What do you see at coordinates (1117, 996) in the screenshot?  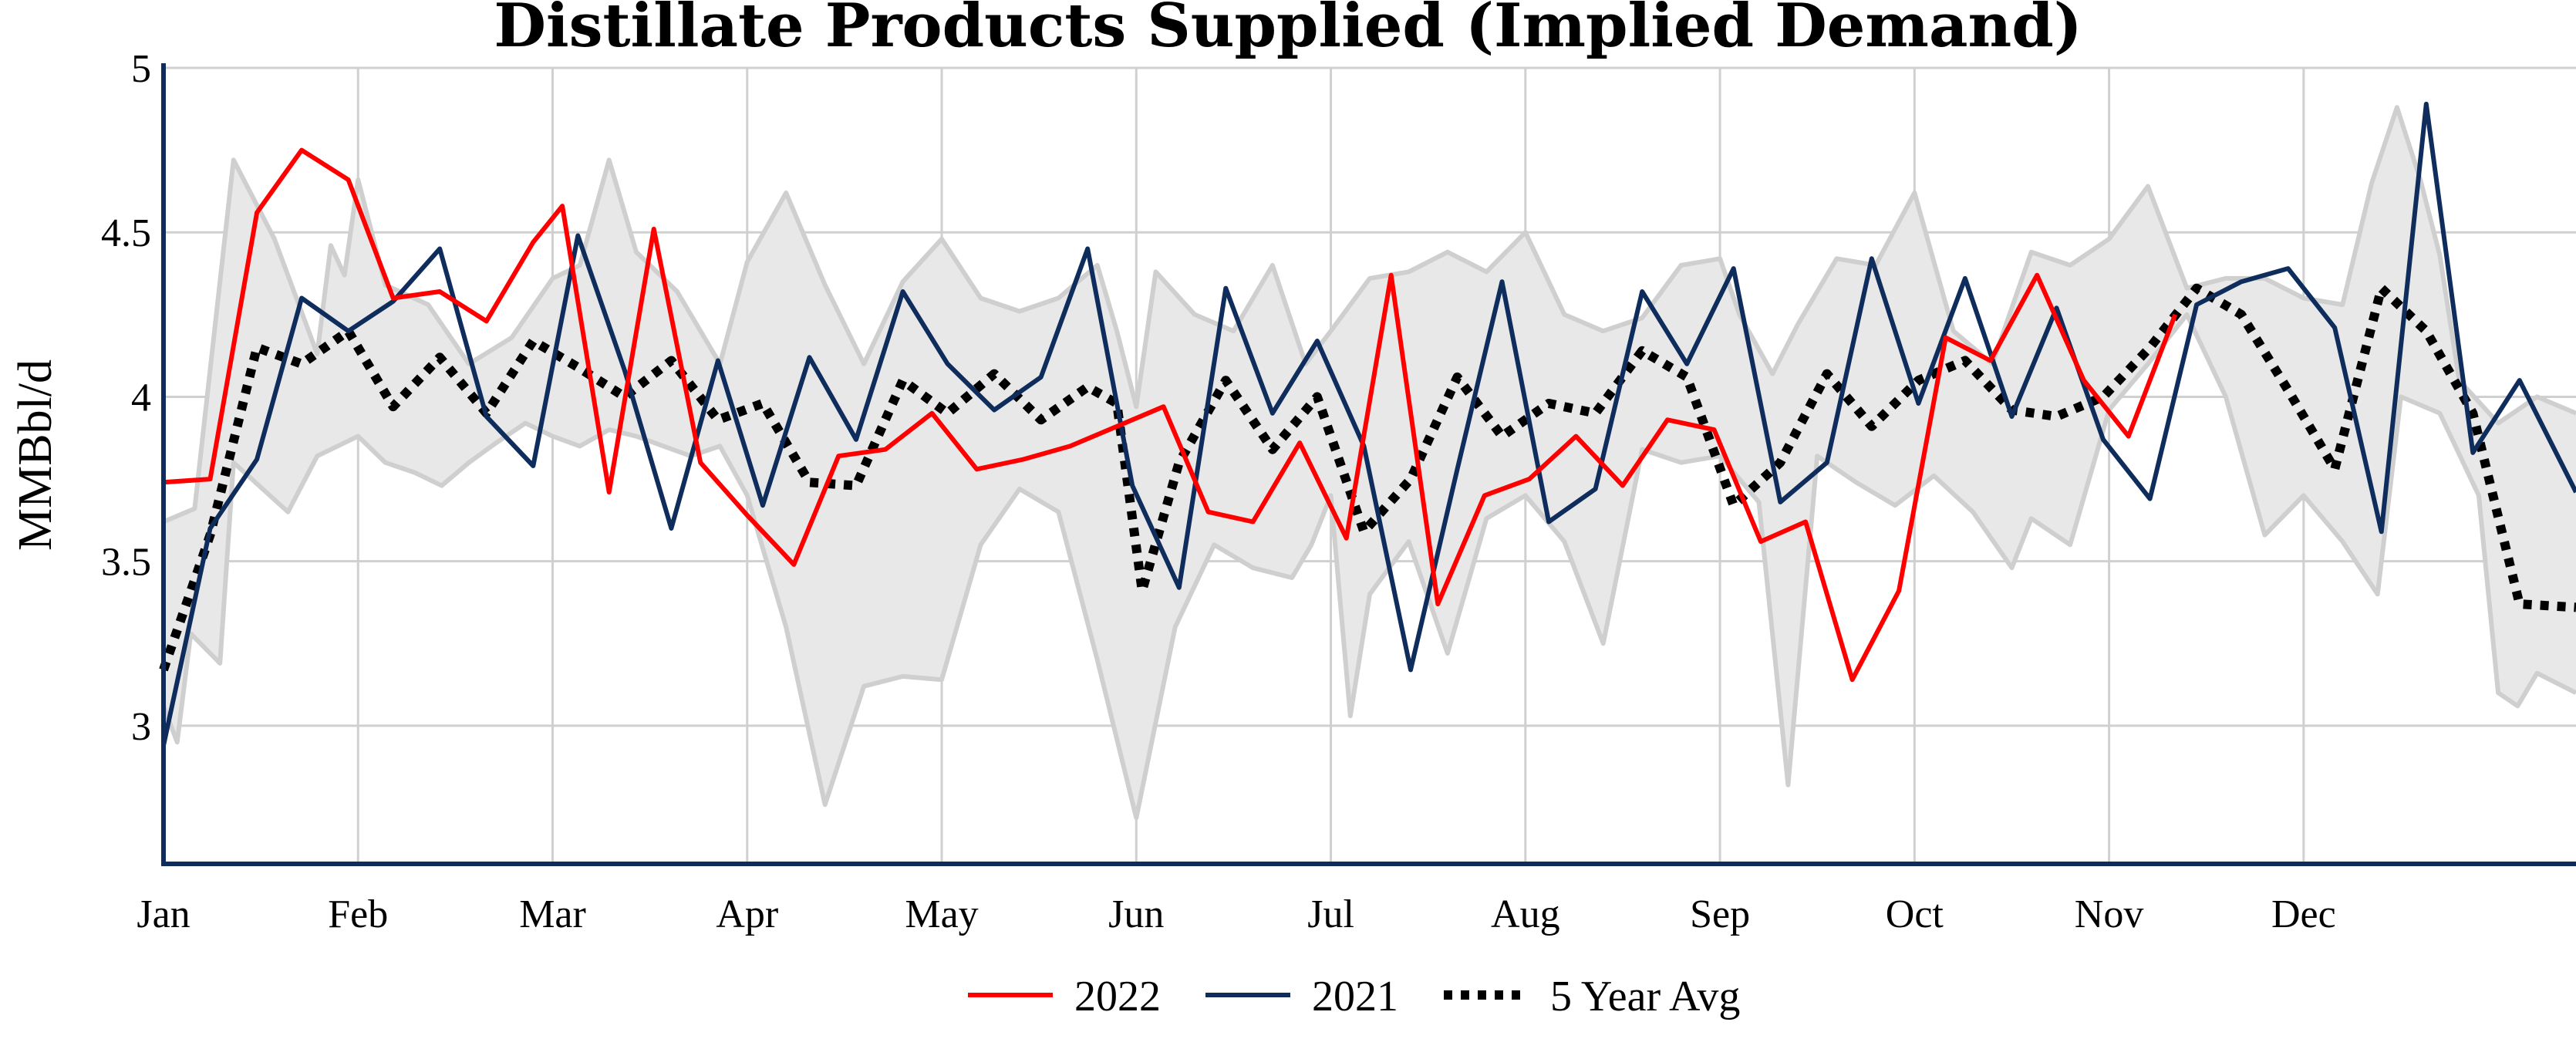 I see `legend-label-0: 2022` at bounding box center [1117, 996].